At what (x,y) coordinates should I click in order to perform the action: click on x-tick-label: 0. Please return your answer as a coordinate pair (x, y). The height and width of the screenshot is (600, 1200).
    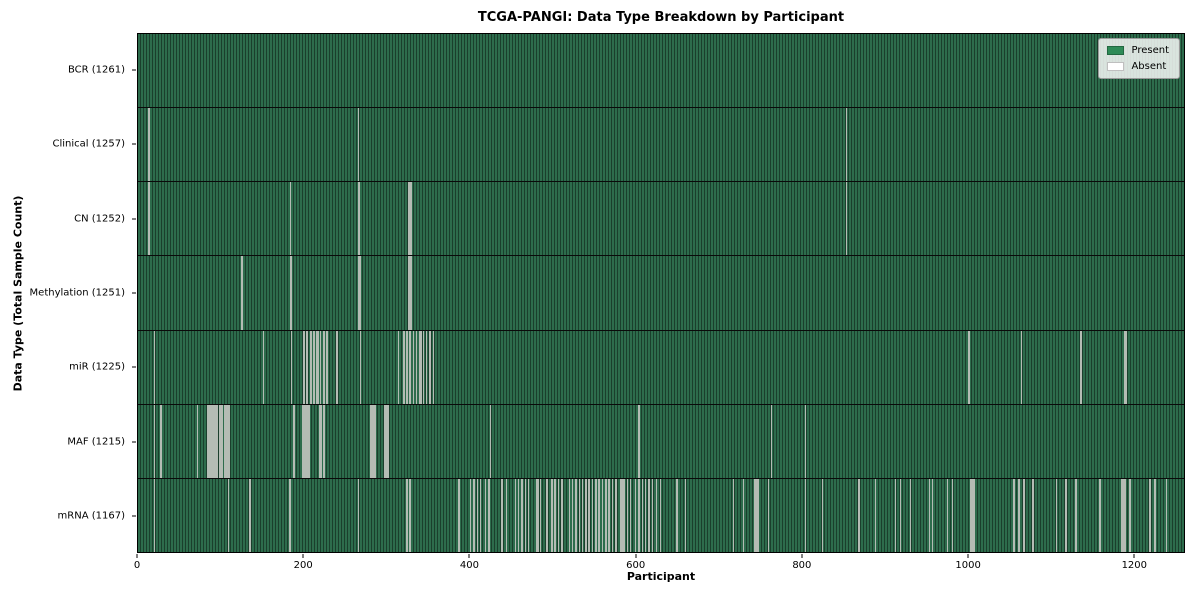
    Looking at the image, I should click on (137, 565).